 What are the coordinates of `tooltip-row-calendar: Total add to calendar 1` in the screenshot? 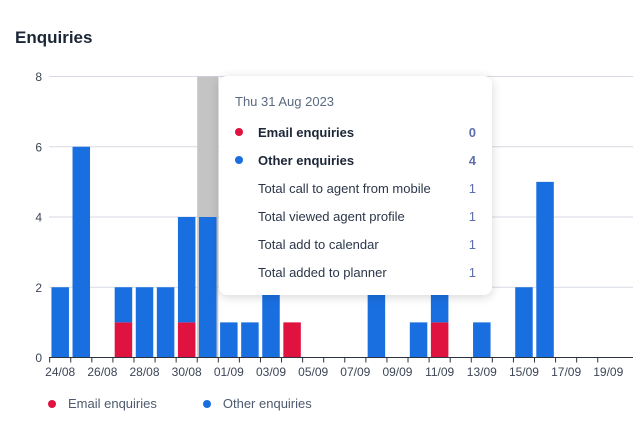 It's located at (355, 244).